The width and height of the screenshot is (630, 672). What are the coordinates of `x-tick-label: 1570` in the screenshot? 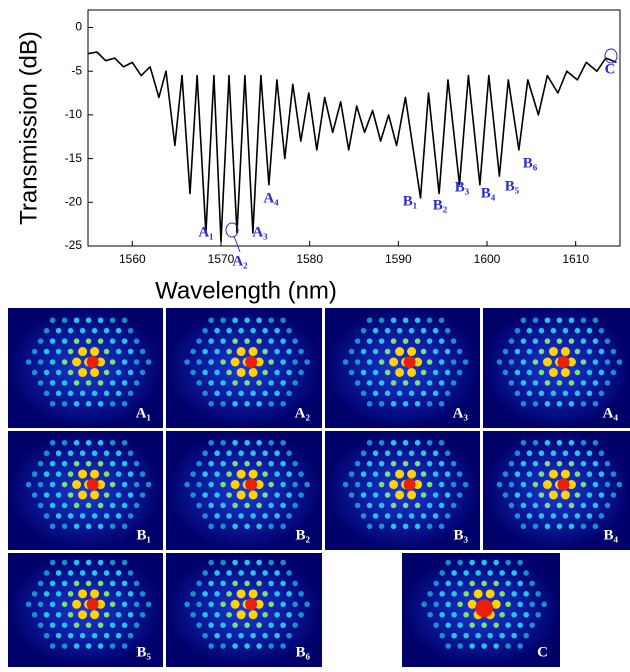 It's located at (221, 259).